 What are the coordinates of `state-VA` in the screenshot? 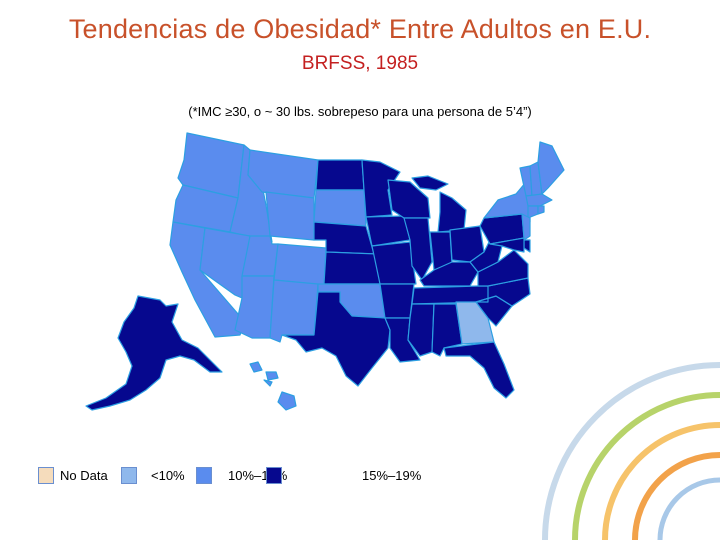 It's located at (503, 268).